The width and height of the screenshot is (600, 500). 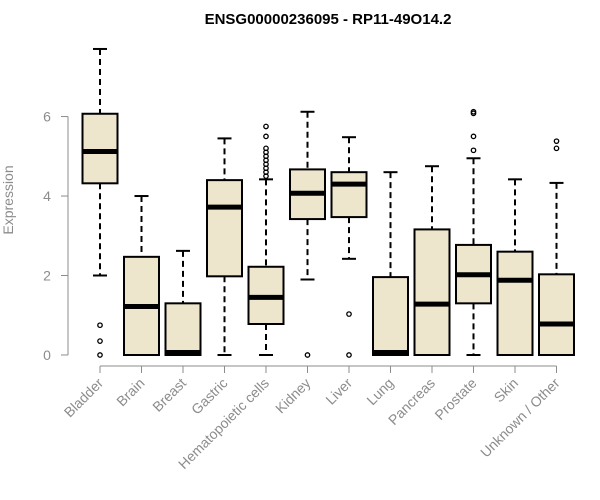 I want to click on x-tick-label: Lung, so click(x=379, y=391).